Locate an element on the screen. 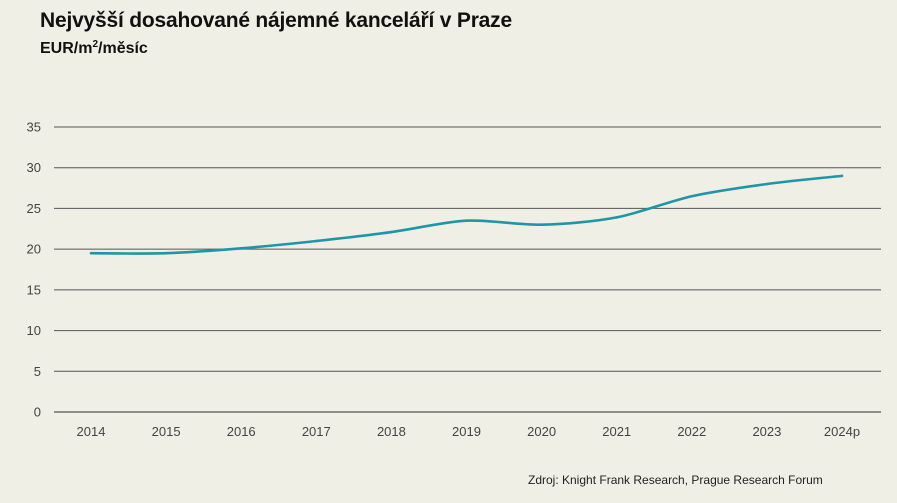  unit-prefix: EUR/m is located at coordinates (66, 48).